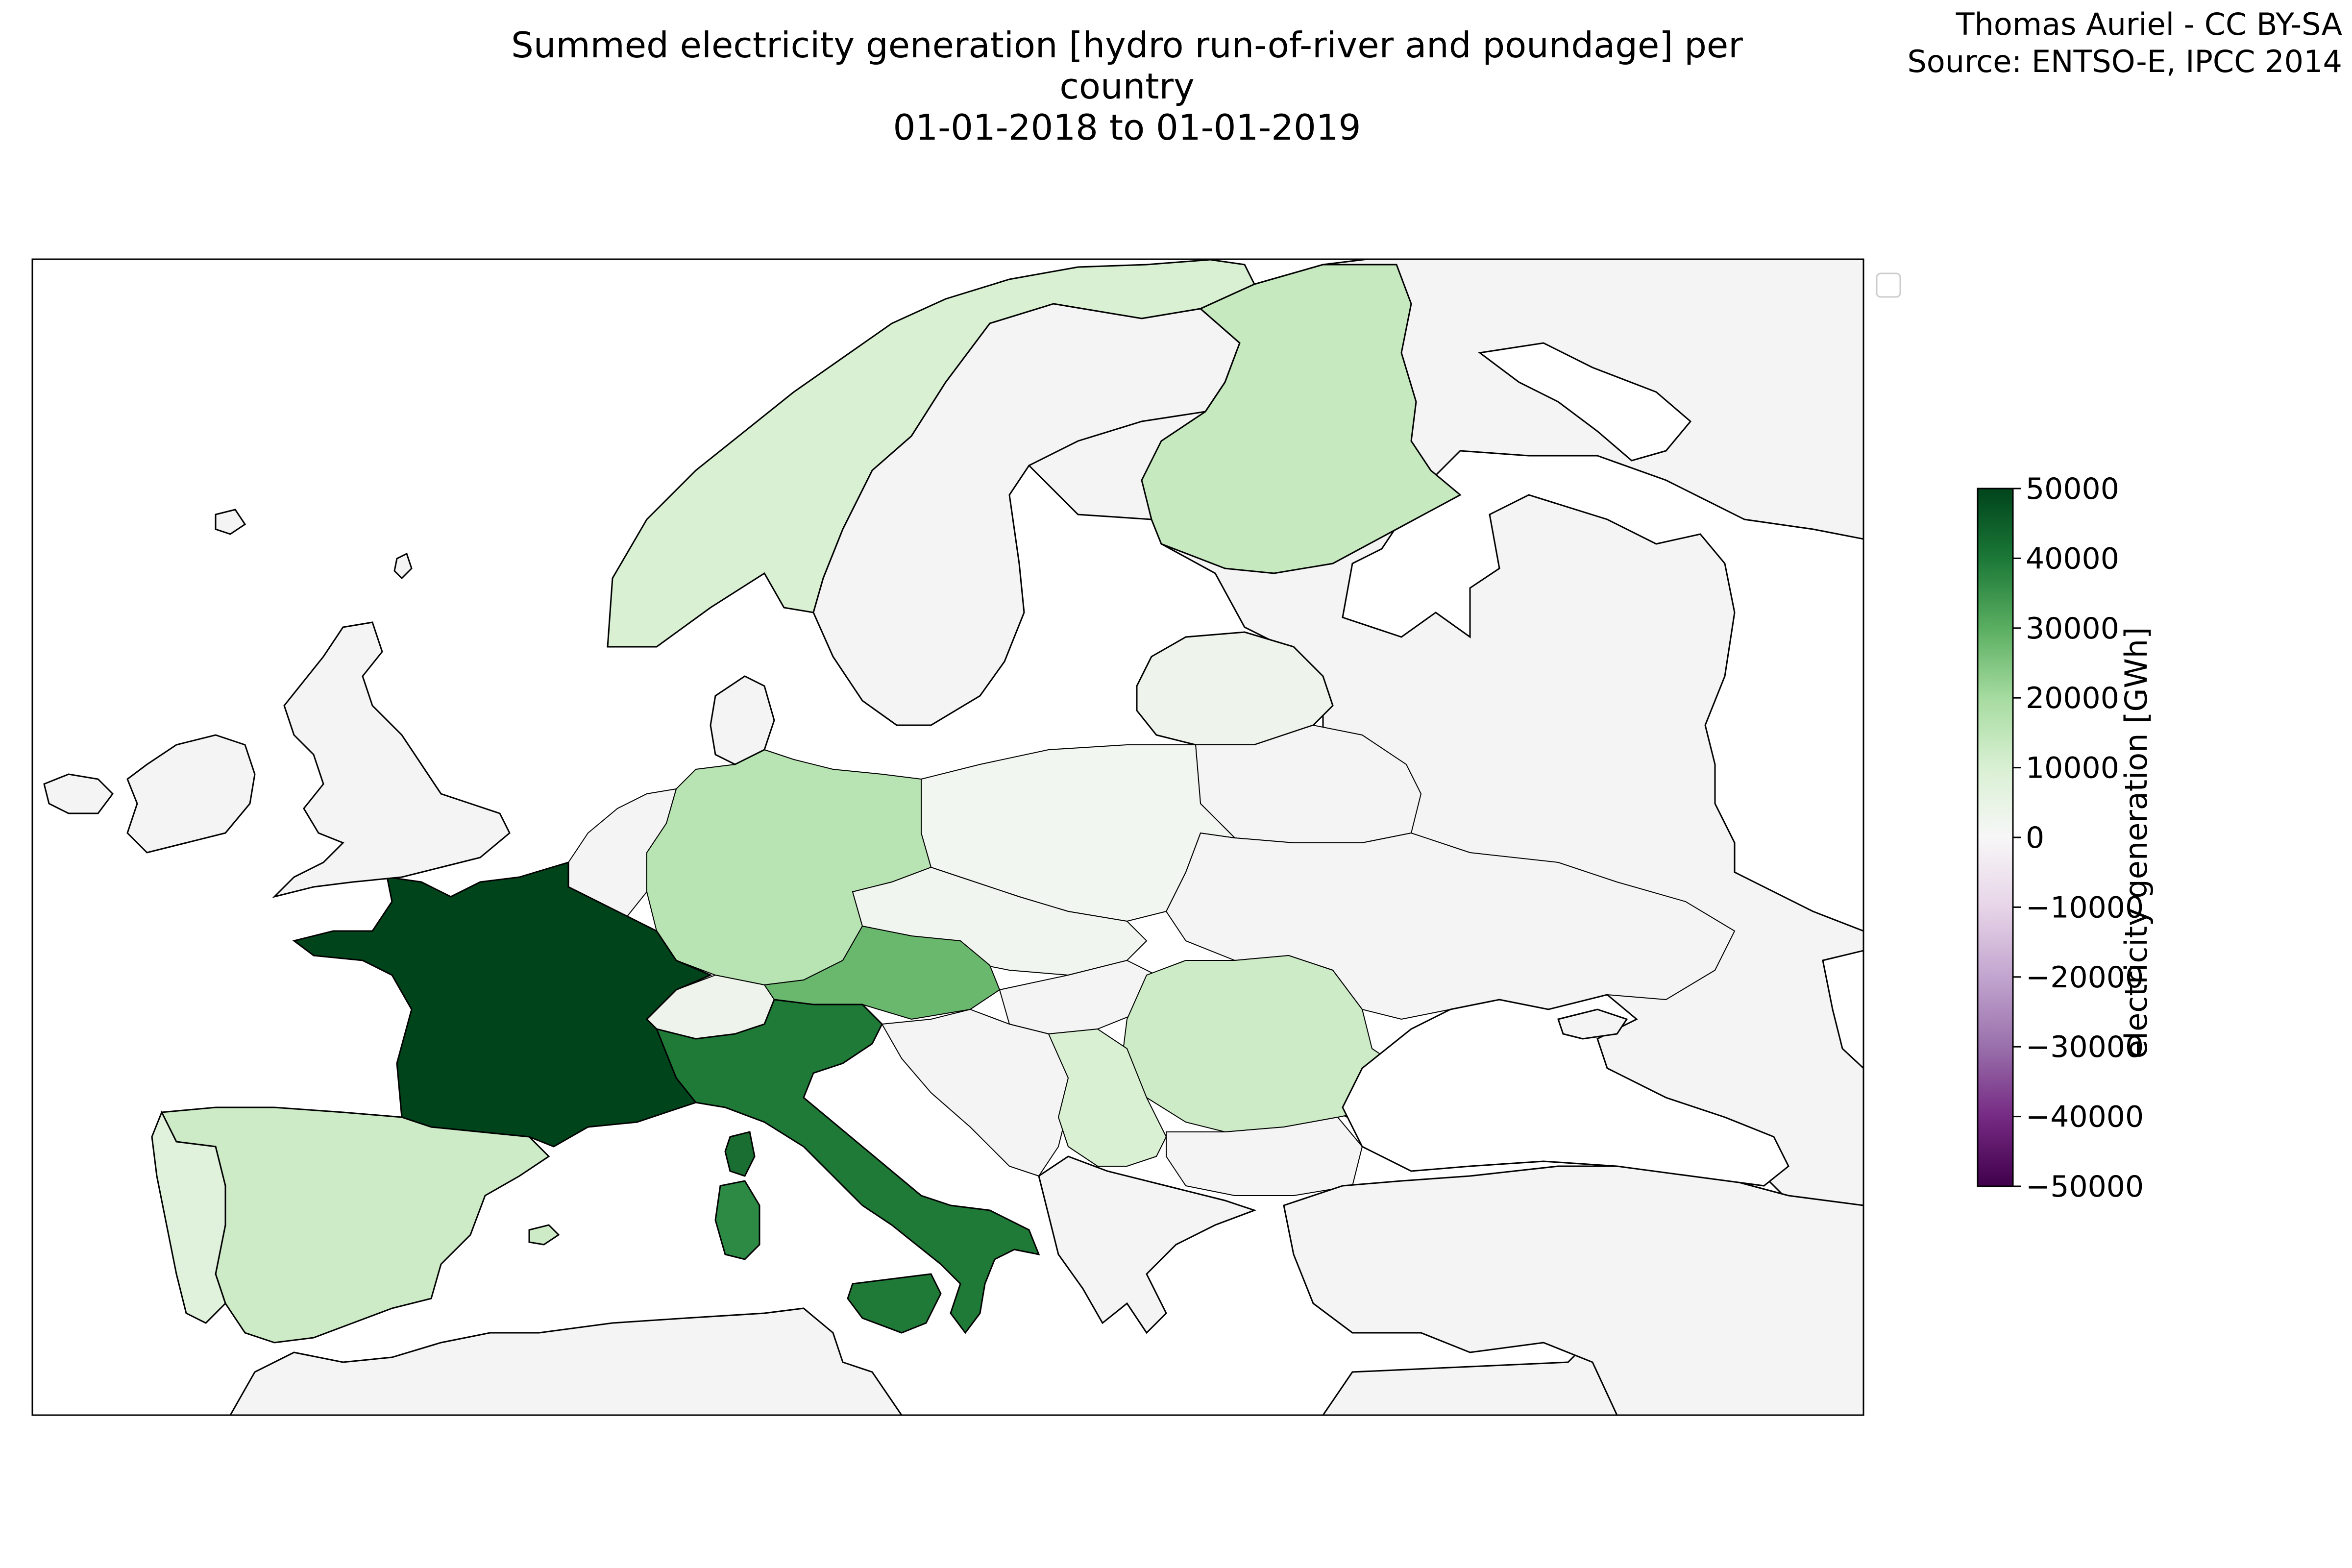 The width and height of the screenshot is (2352, 1568). I want to click on faroe-islands, so click(230, 522).